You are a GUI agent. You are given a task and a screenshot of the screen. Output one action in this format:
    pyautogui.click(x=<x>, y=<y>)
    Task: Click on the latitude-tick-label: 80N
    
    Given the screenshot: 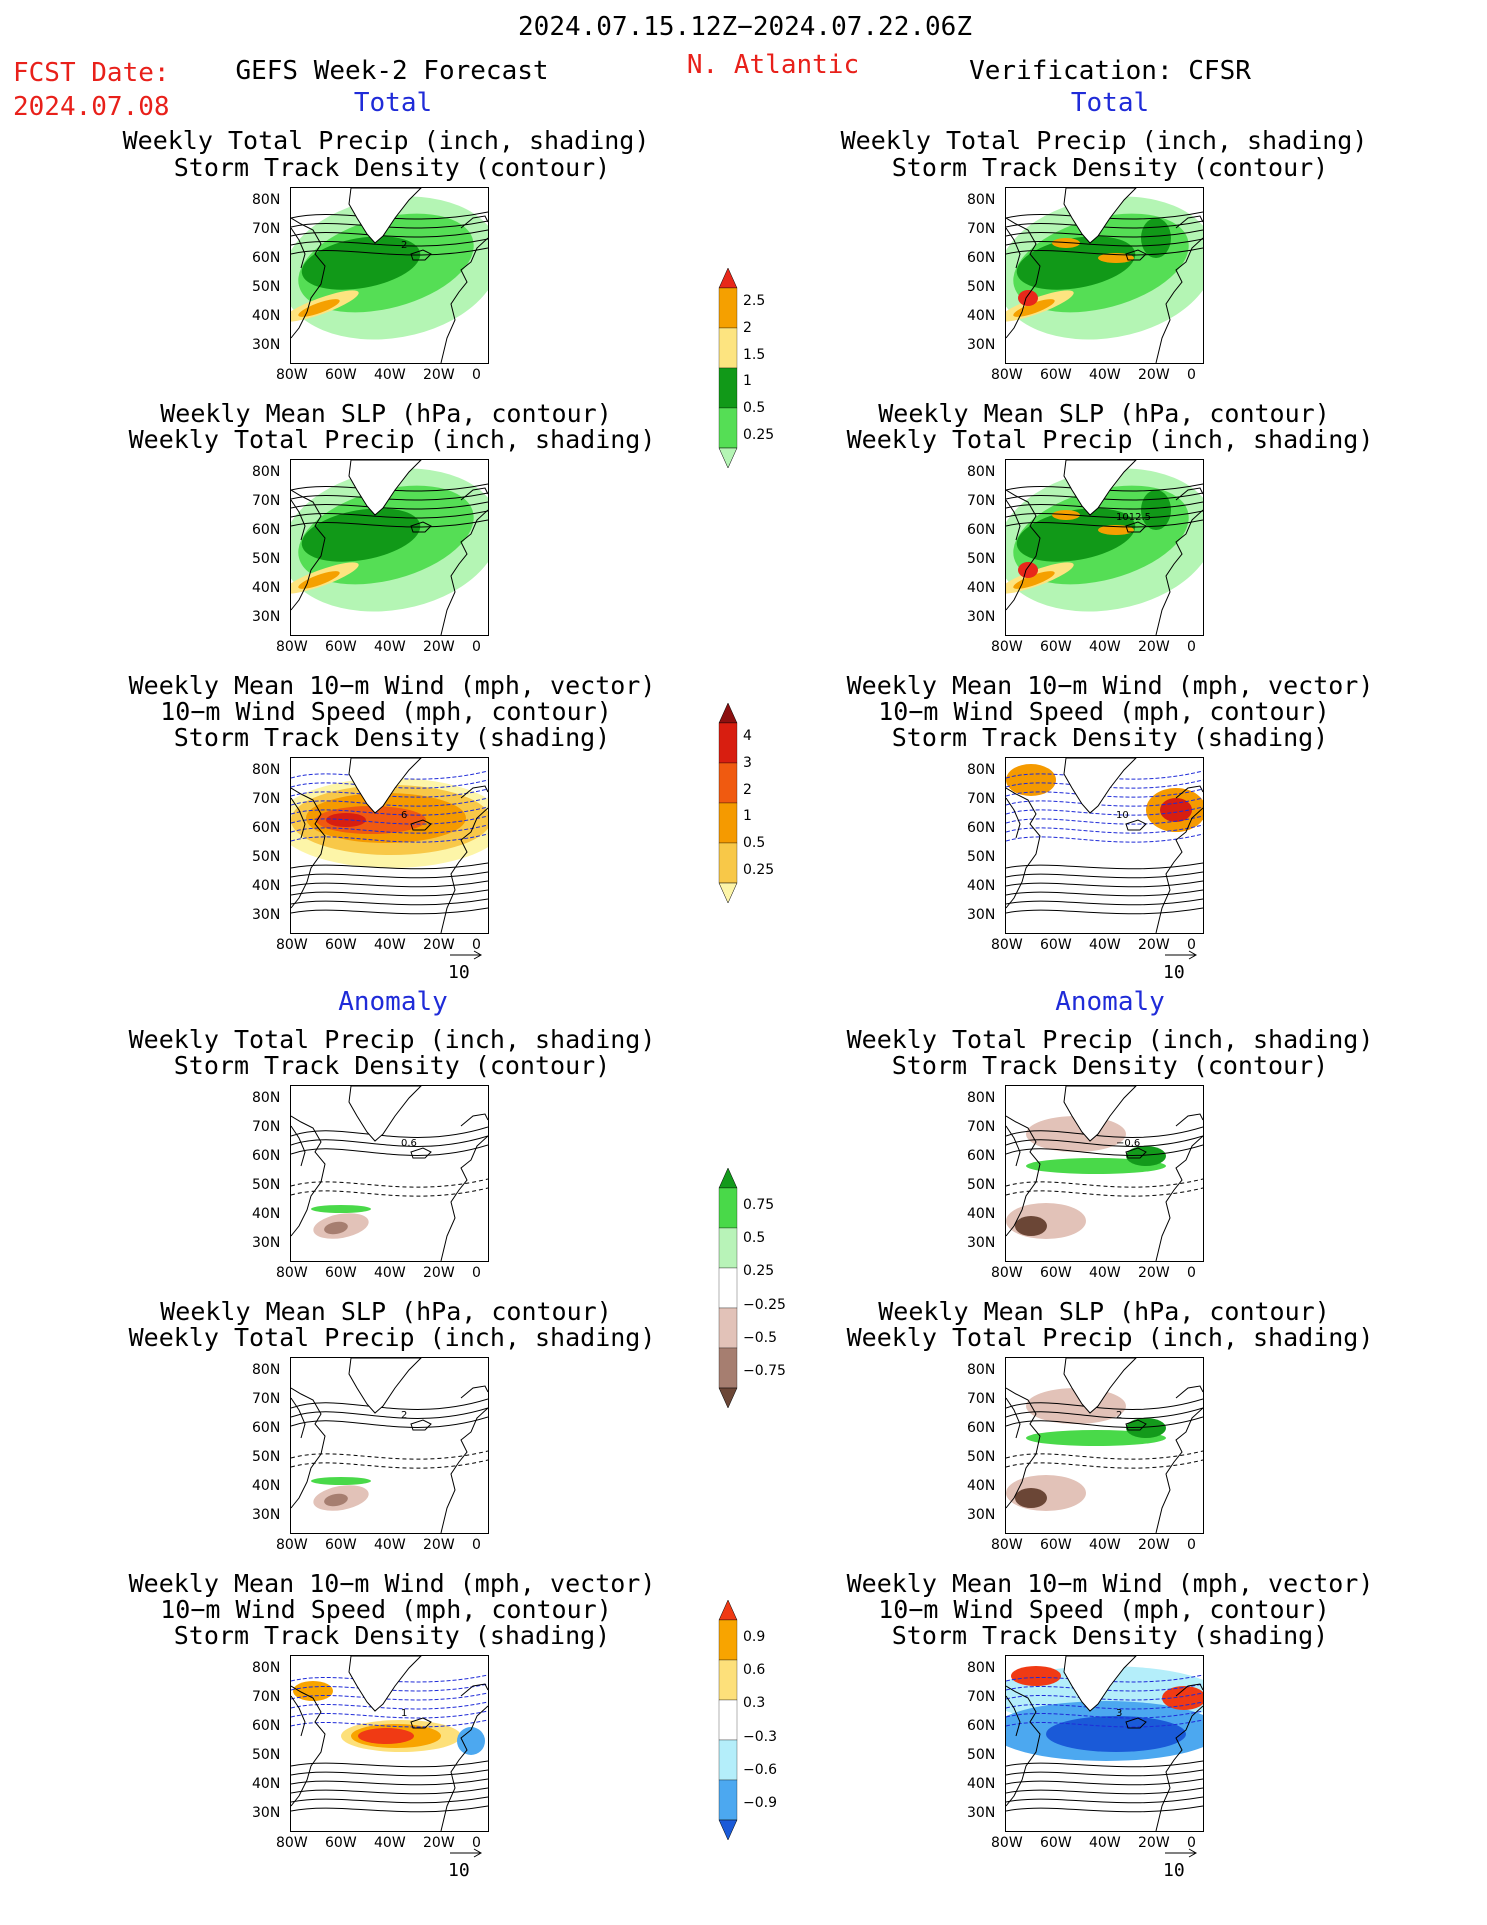 What is the action you would take?
    pyautogui.click(x=981, y=1370)
    